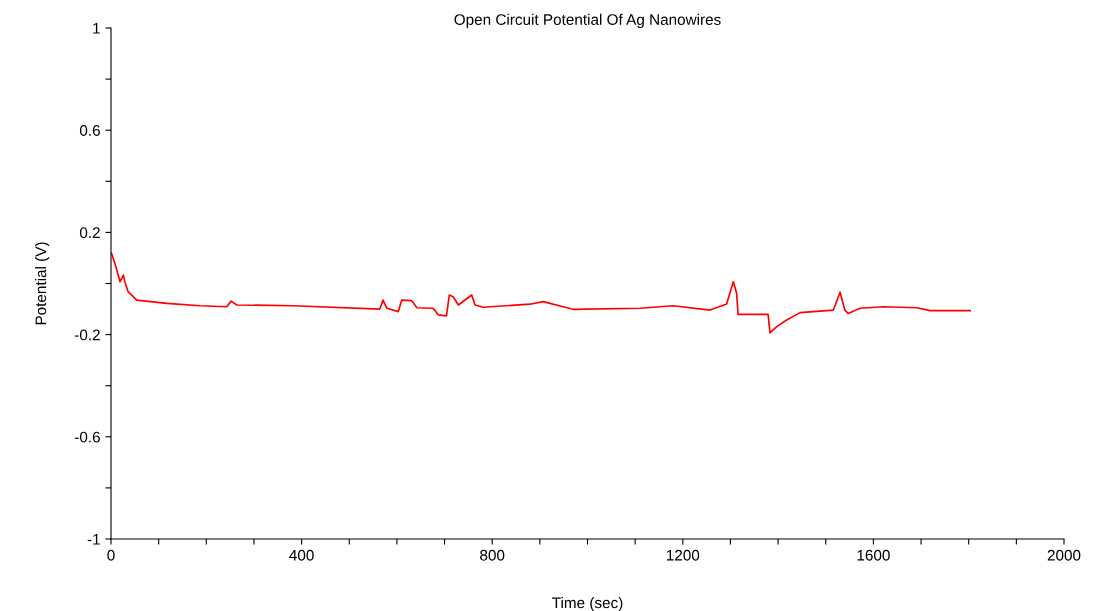 The image size is (1093, 611). What do you see at coordinates (89, 130) in the screenshot?
I see `y-tick-label: 0.6` at bounding box center [89, 130].